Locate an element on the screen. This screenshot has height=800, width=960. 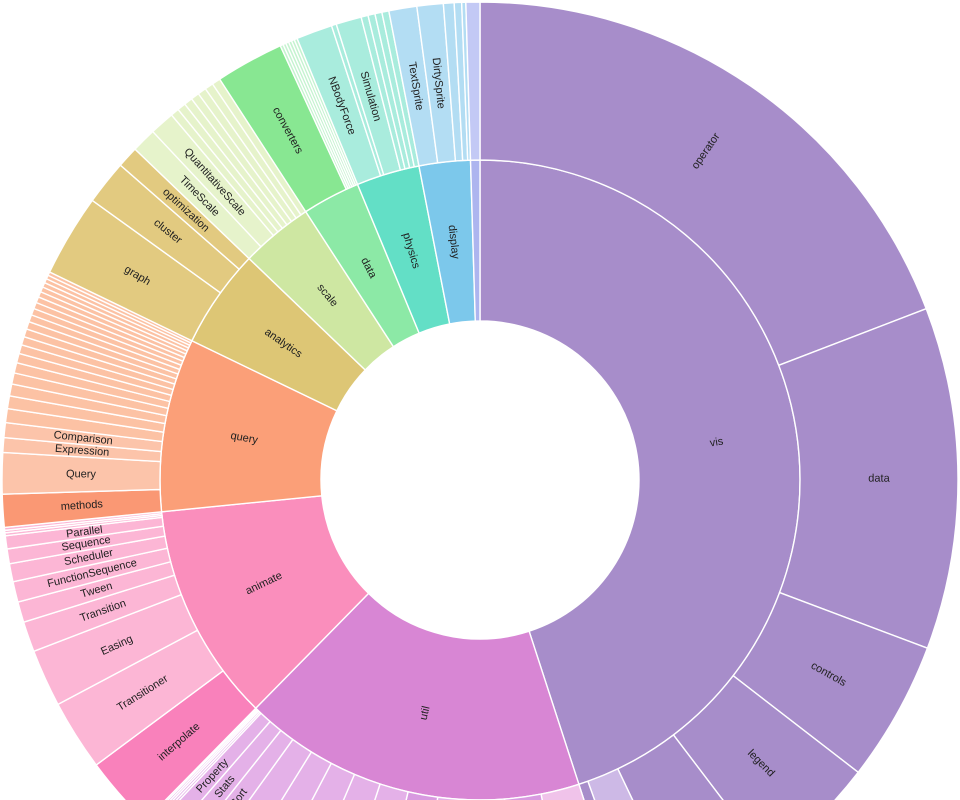
ring2-segment-data is located at coordinates (868, 478).